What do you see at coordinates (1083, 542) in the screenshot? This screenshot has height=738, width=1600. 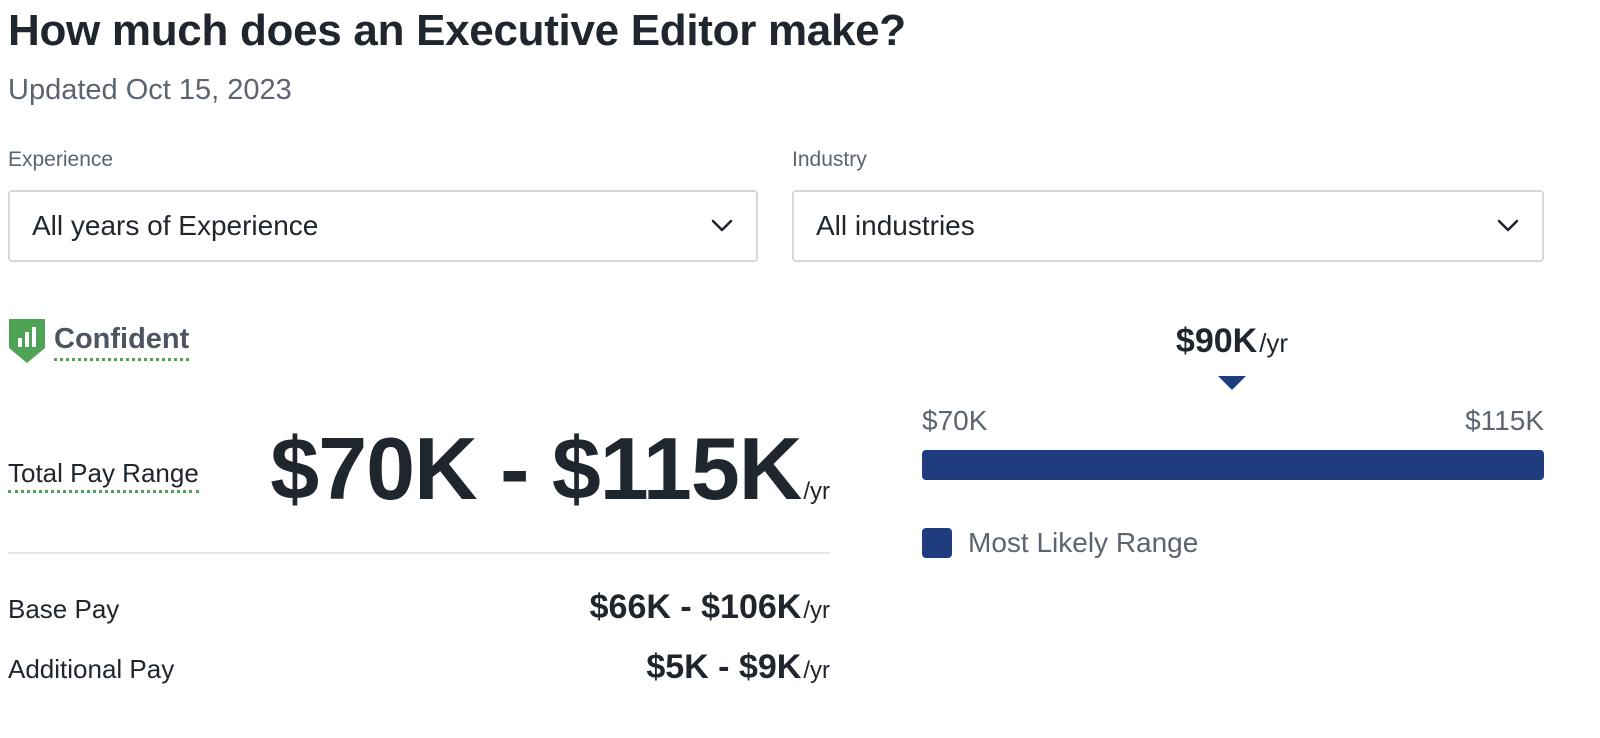 I see `legend-label: Most Likely Range` at bounding box center [1083, 542].